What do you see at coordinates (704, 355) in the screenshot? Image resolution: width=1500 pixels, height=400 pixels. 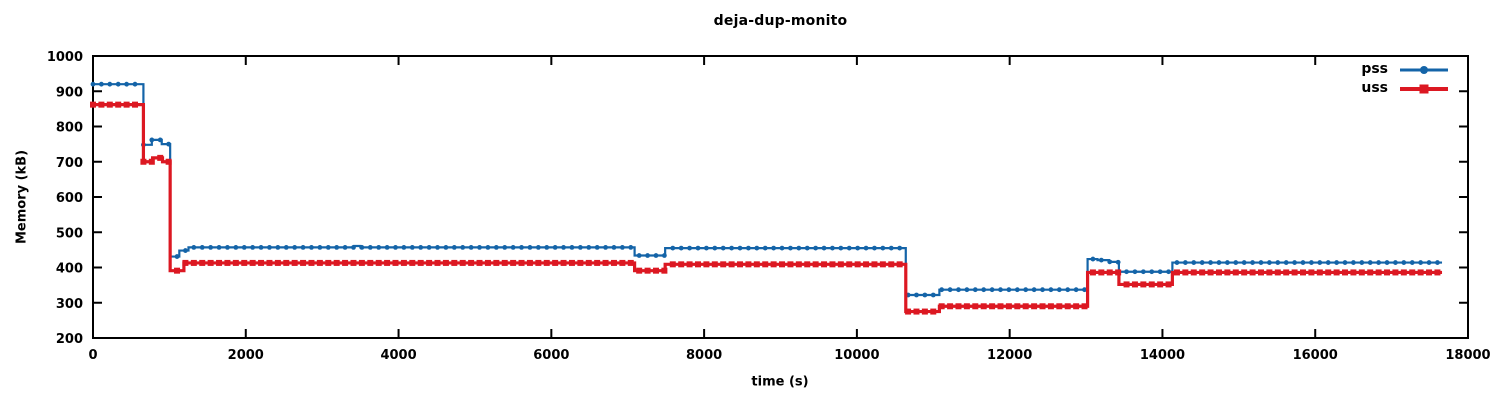 I see `x-tick-label: 8000` at bounding box center [704, 355].